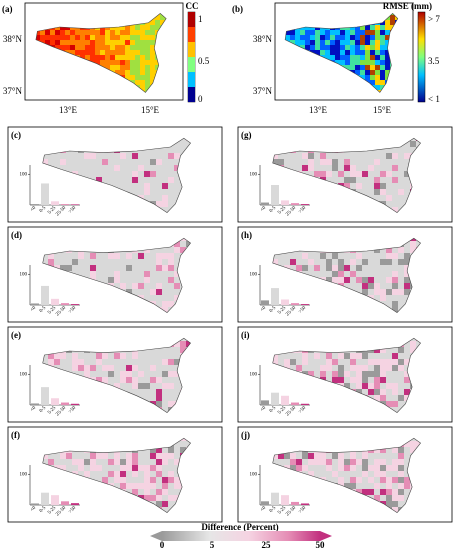 The height and width of the screenshot is (550, 459). What do you see at coordinates (347, 54) in the screenshot?
I see `map-cells` at bounding box center [347, 54].